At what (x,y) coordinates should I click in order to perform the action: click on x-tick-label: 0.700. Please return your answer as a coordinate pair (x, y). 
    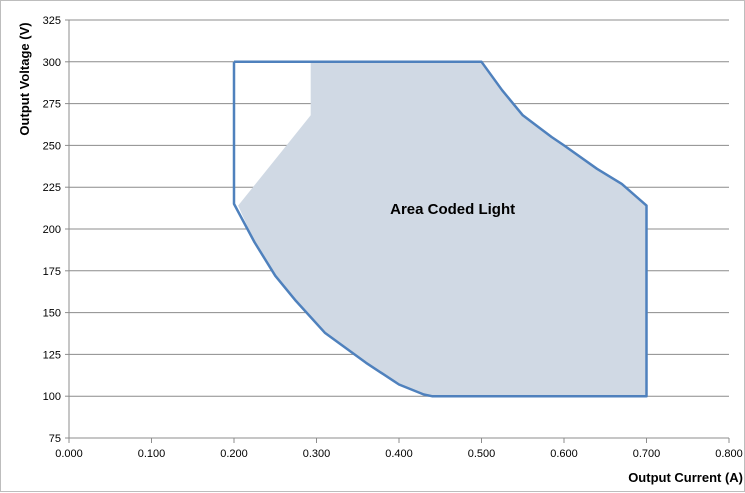
    Looking at the image, I should click on (647, 454).